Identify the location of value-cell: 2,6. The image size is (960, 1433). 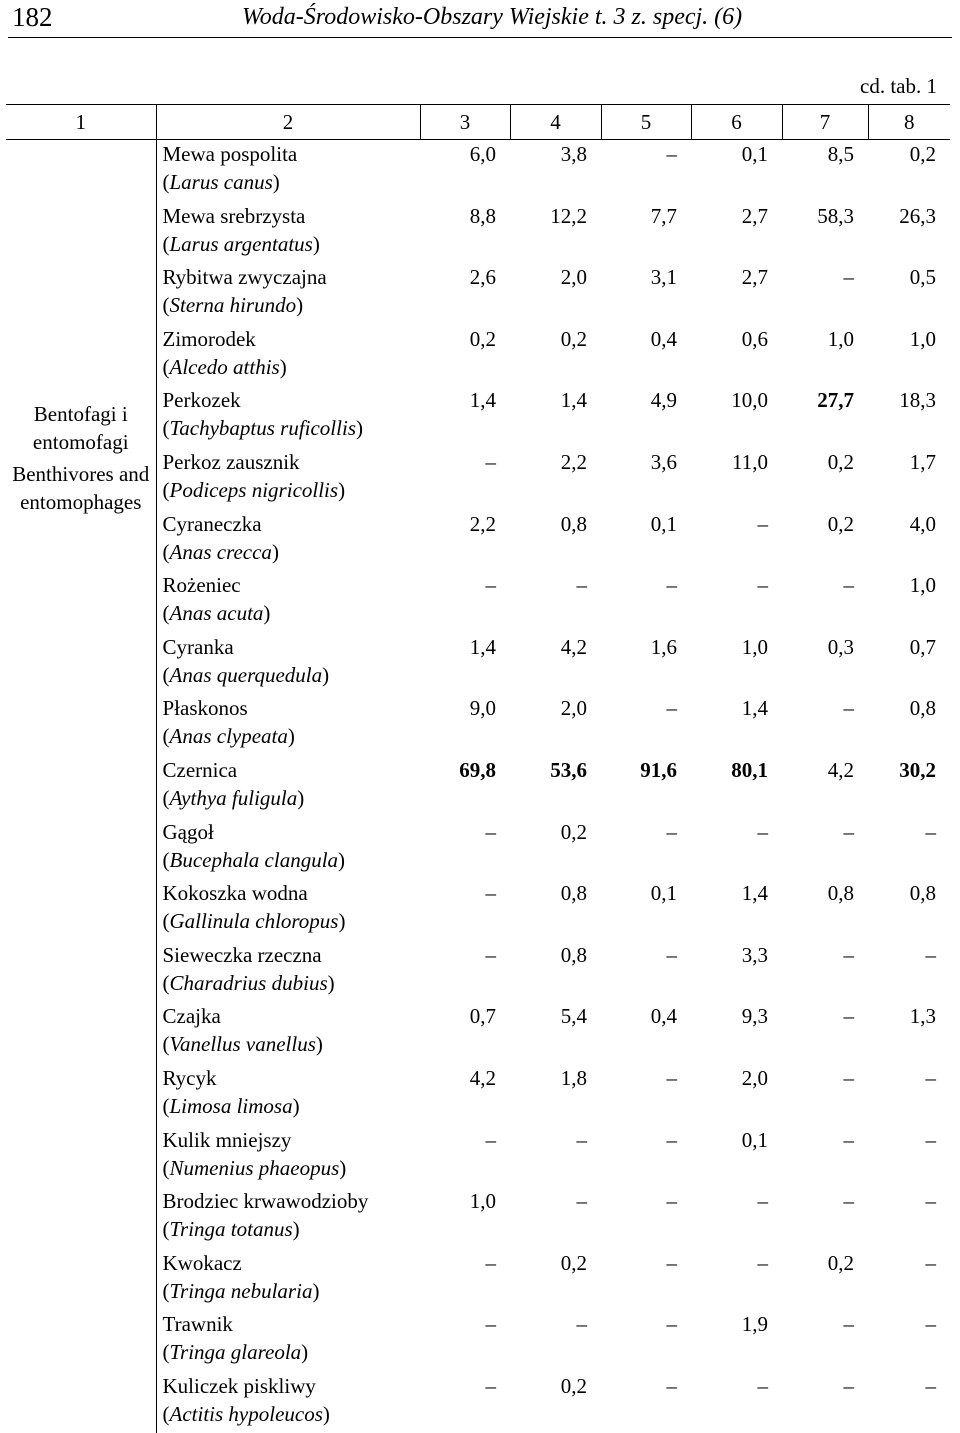
(465, 294).